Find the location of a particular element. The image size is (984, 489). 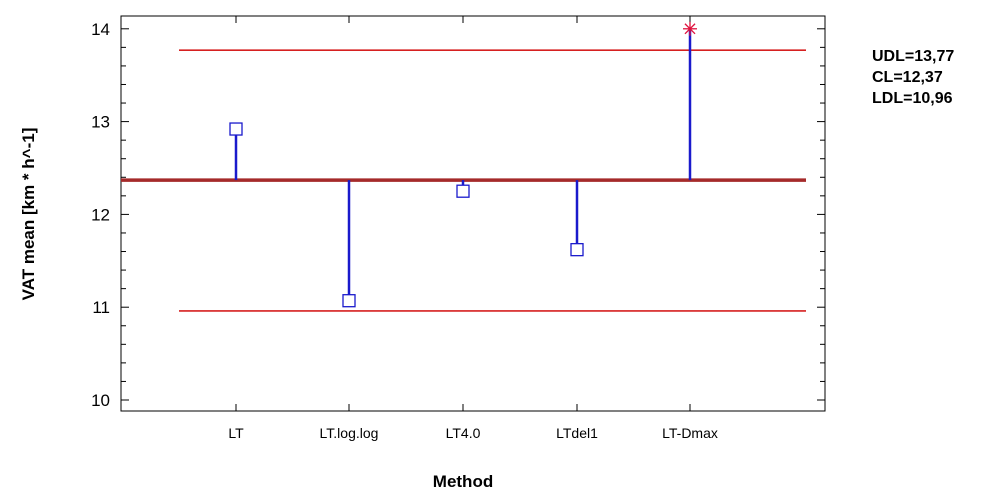

x-tick-label: LT.log.log is located at coordinates (349, 433).